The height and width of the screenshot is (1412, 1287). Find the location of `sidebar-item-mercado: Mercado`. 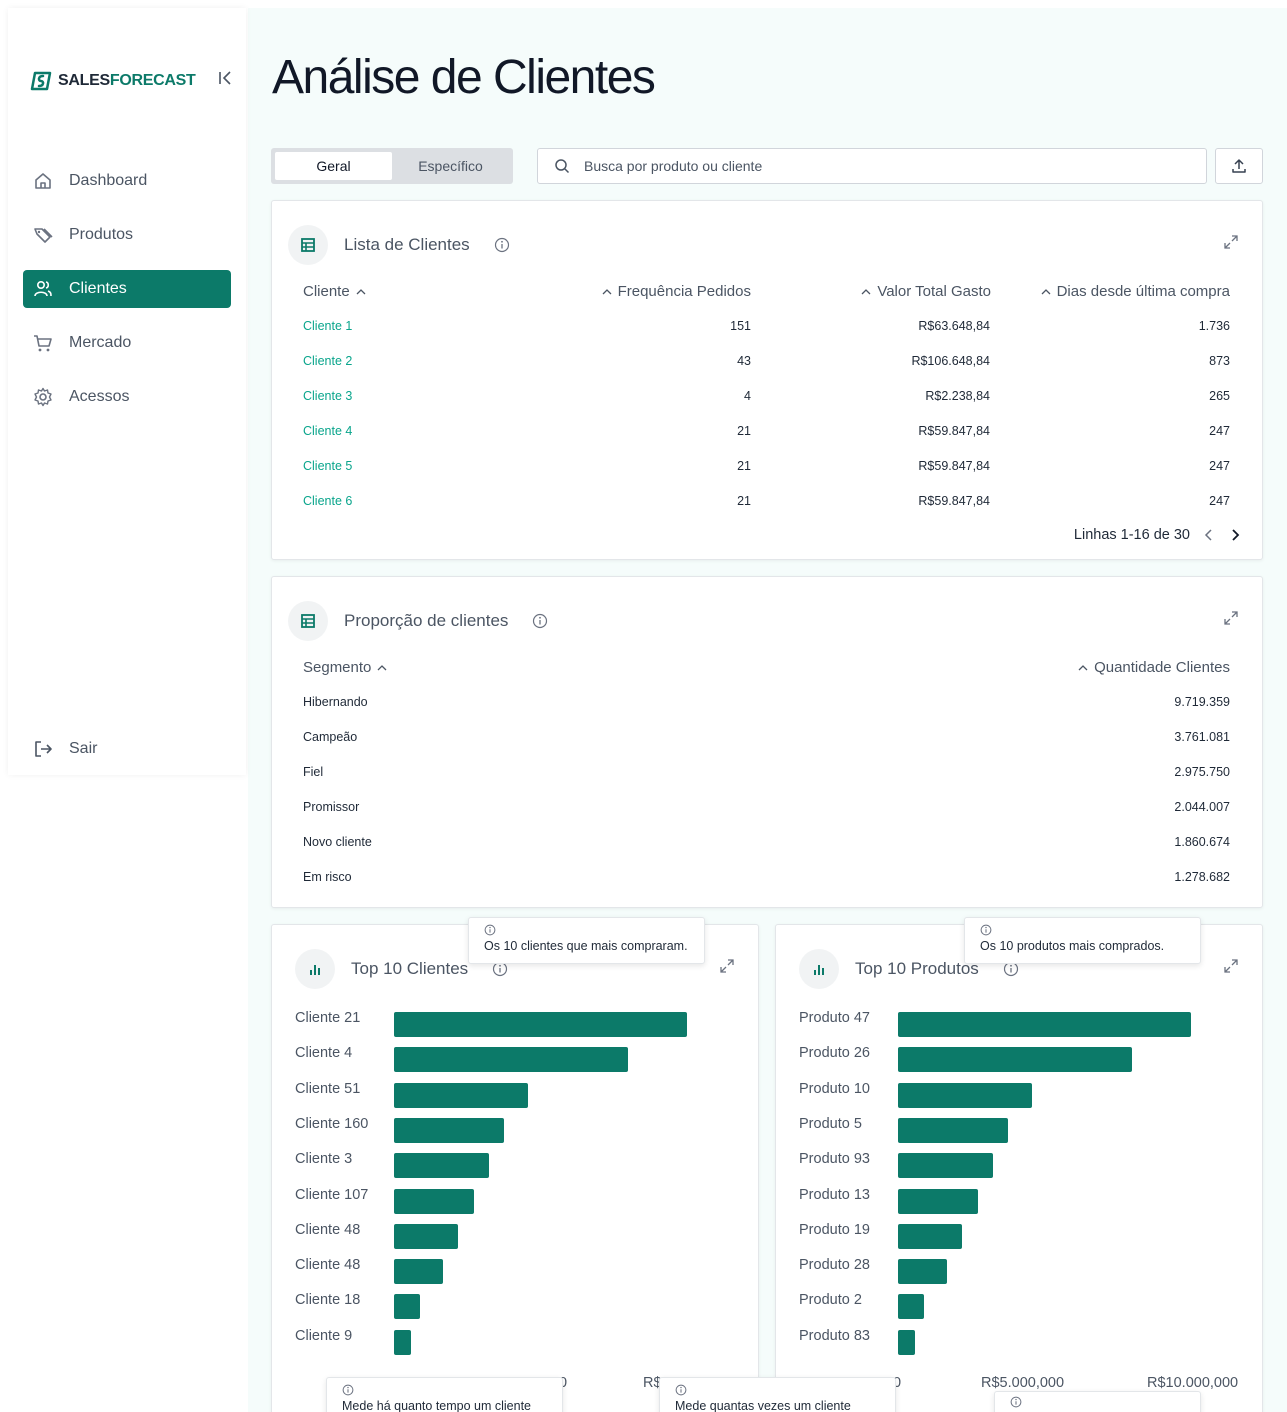

sidebar-item-mercado: Mercado is located at coordinates (127, 343).